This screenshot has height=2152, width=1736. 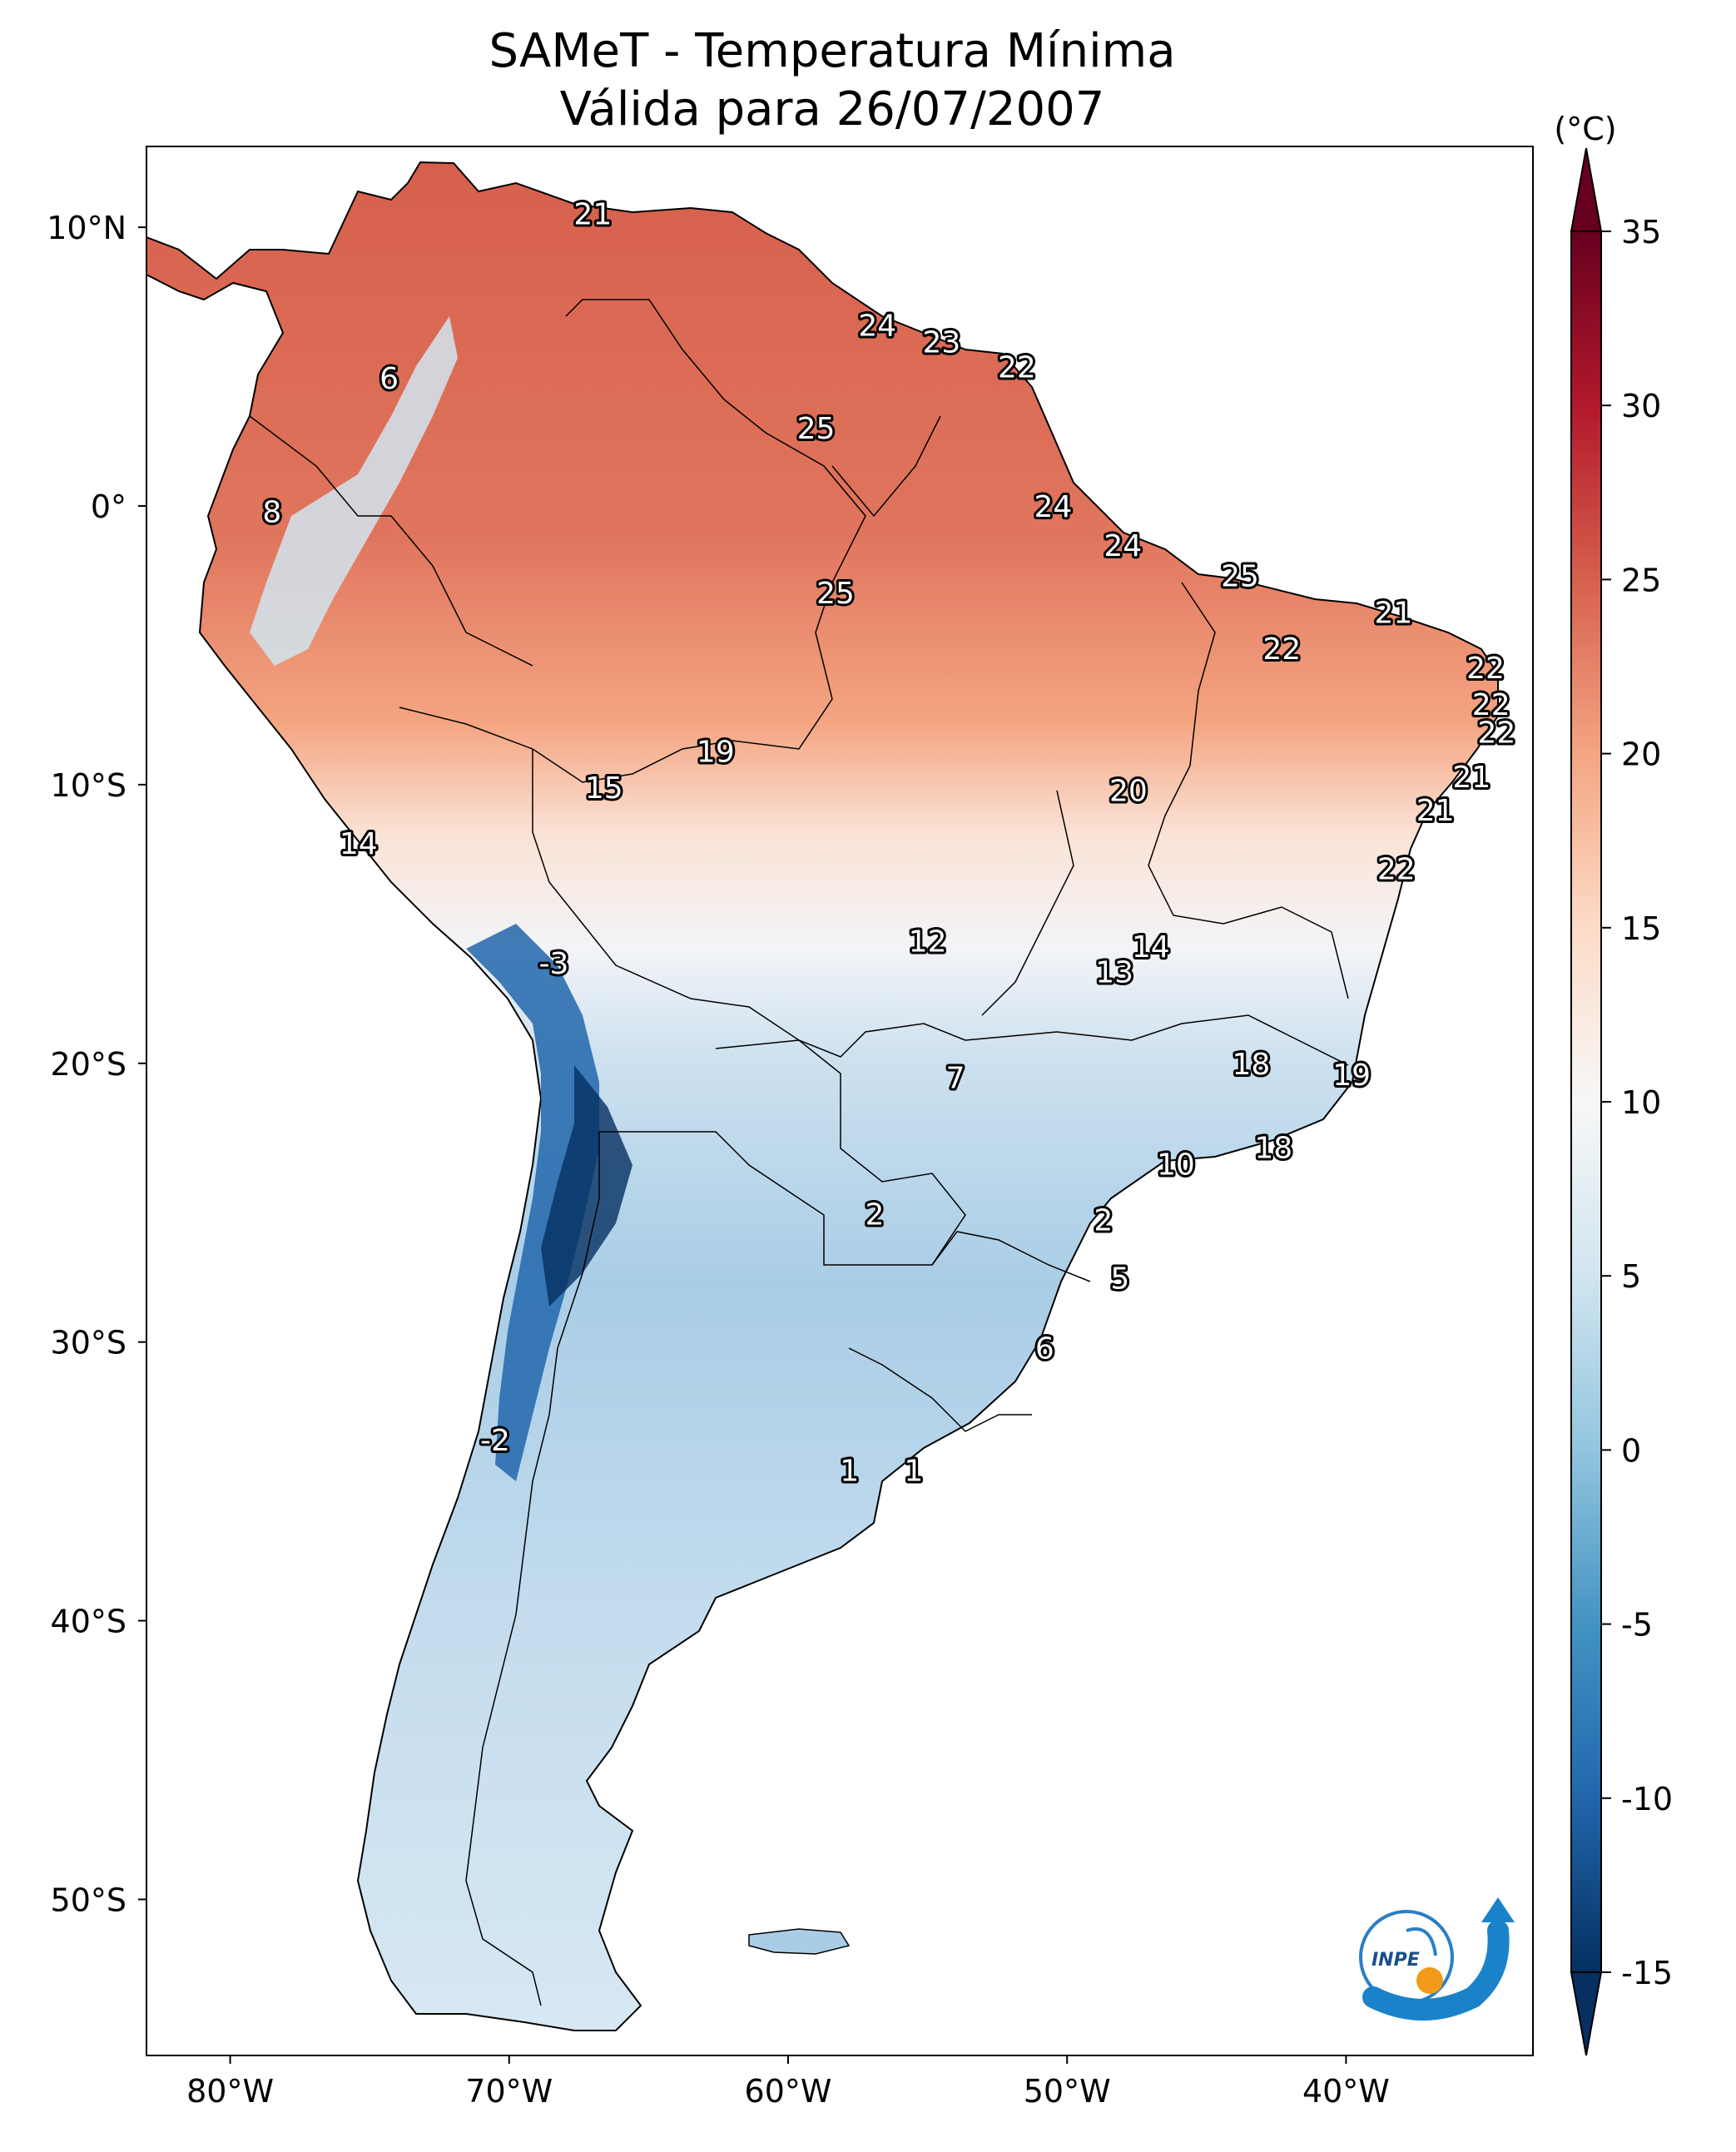 What do you see at coordinates (88, 1343) in the screenshot?
I see `lat-label: 30°S` at bounding box center [88, 1343].